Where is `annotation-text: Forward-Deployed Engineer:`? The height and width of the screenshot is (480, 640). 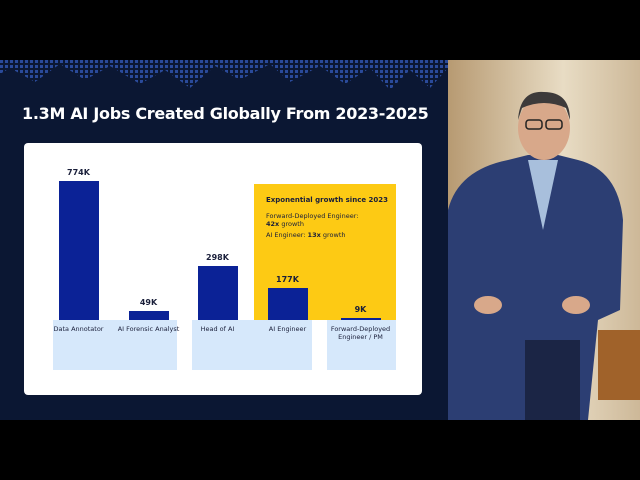
annotation-text: Forward-Deployed Engineer: is located at coordinates (312, 216).